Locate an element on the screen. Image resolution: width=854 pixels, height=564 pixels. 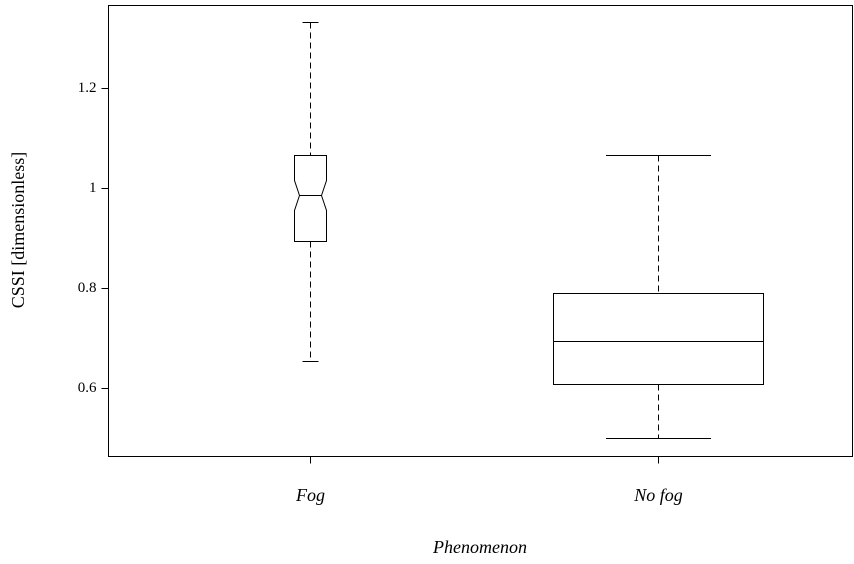
y-axis-label: CSSI [dimensionless] is located at coordinates (18, 230).